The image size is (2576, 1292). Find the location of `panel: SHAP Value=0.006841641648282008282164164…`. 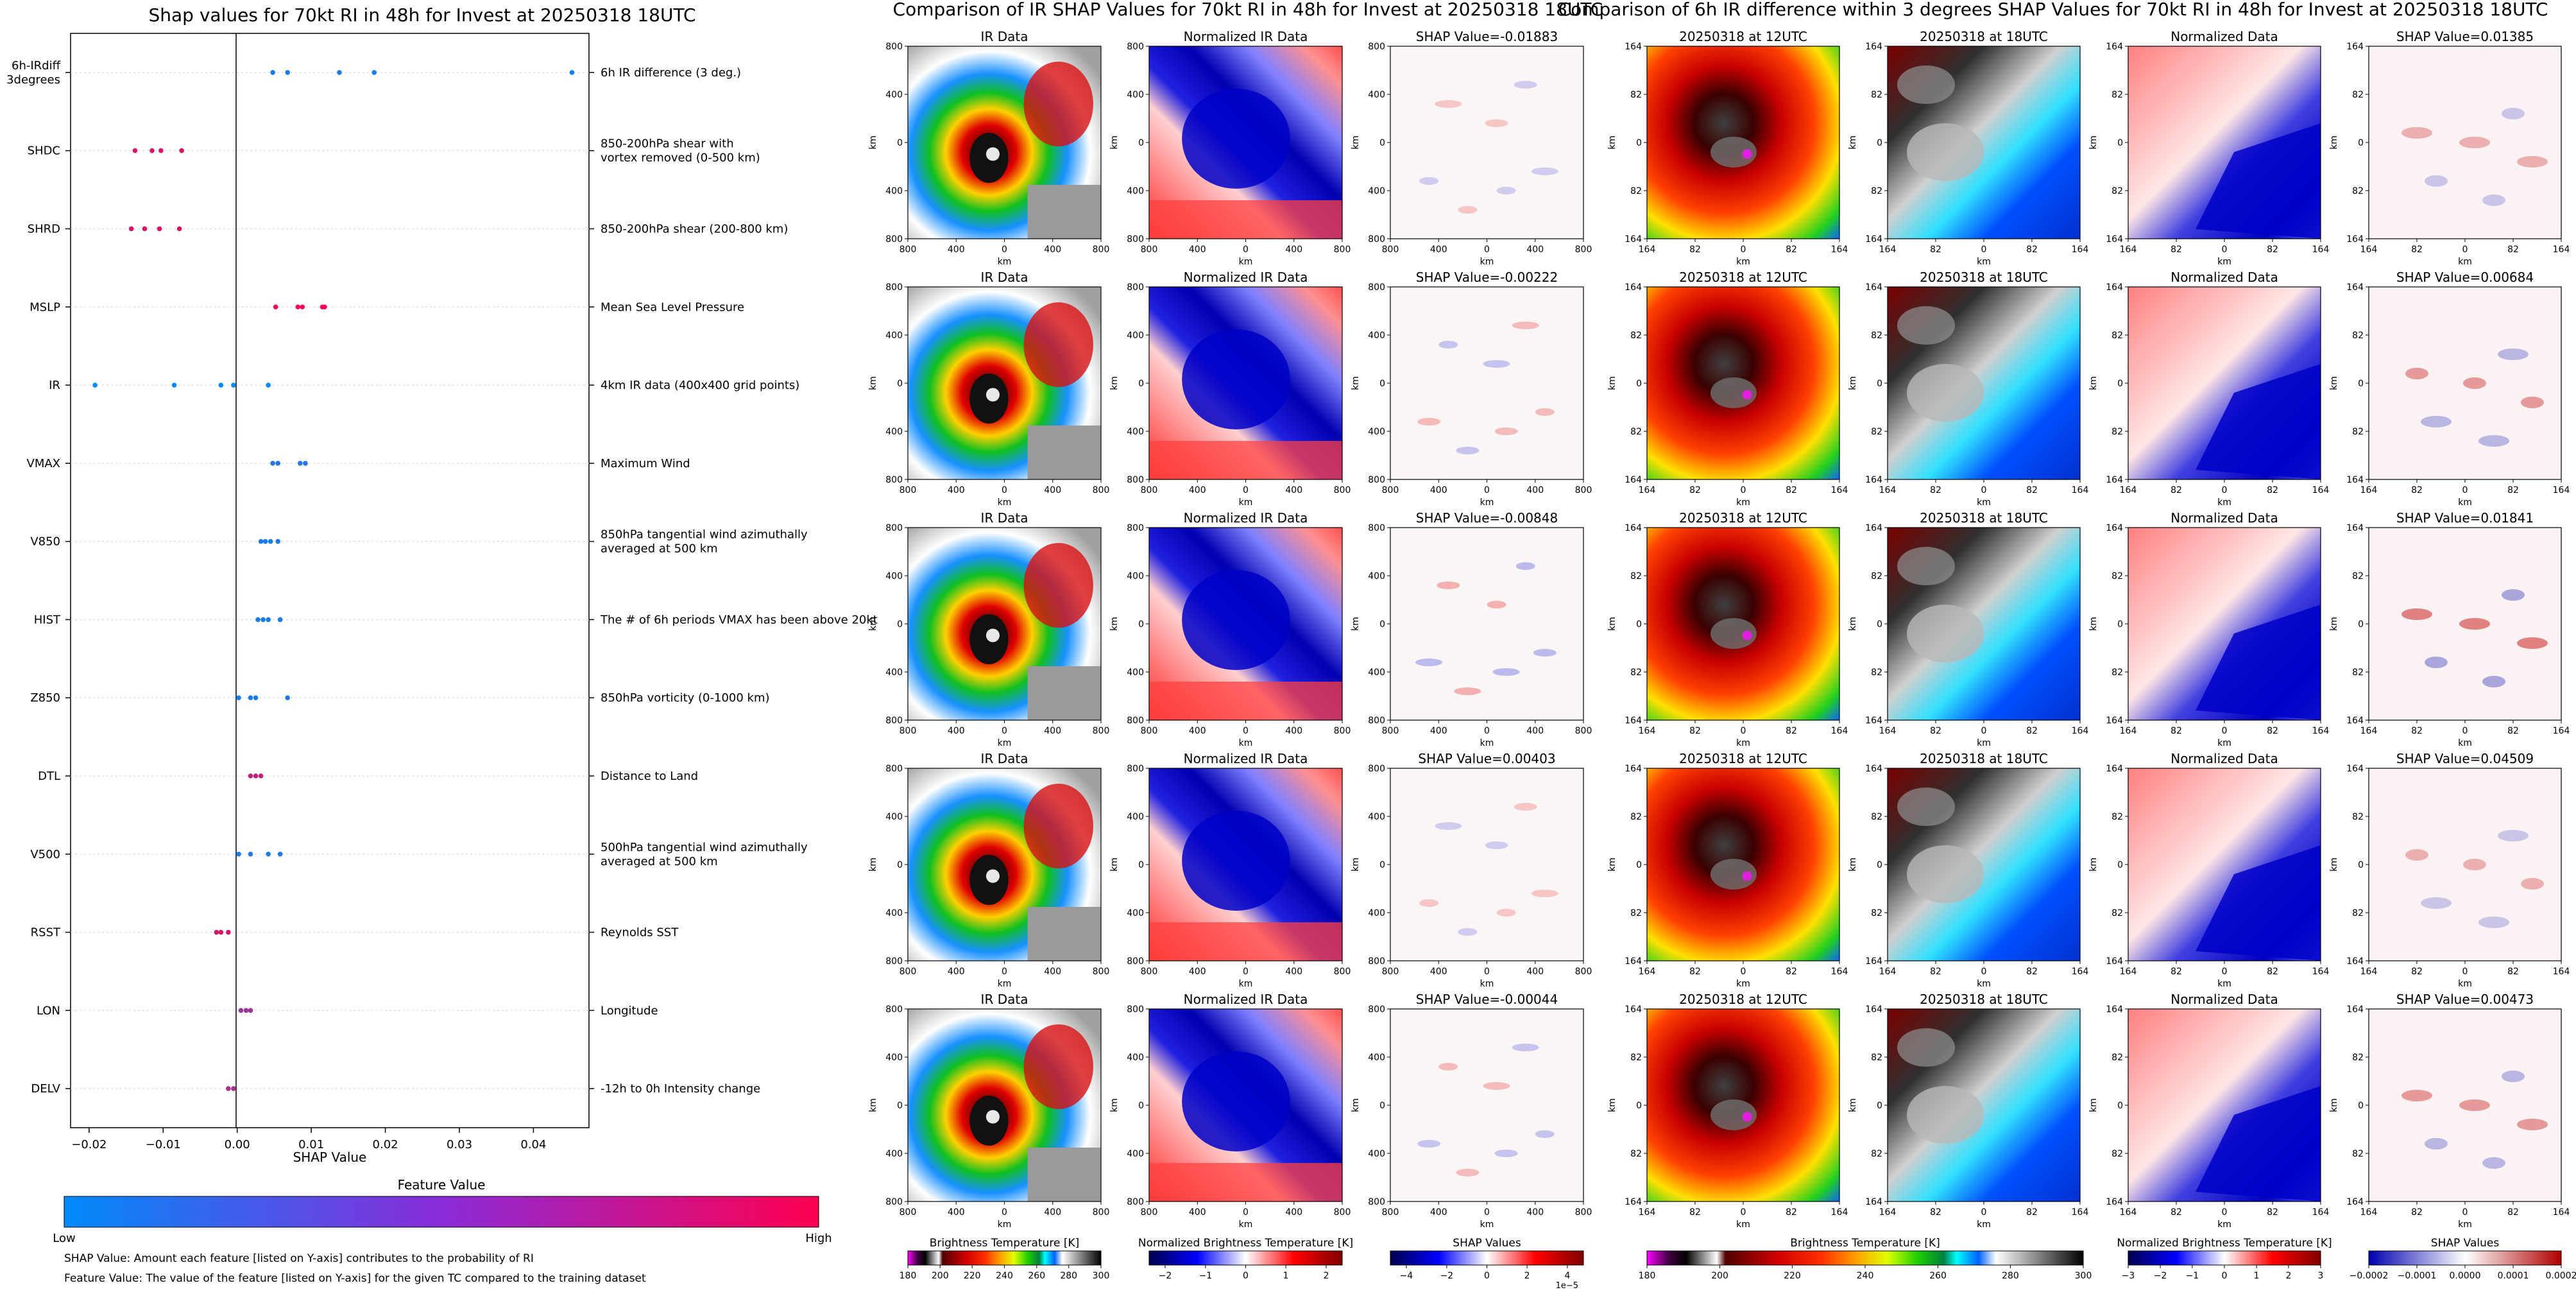

panel: SHAP Value=0.006841641648282008282164164… is located at coordinates (2449, 389).